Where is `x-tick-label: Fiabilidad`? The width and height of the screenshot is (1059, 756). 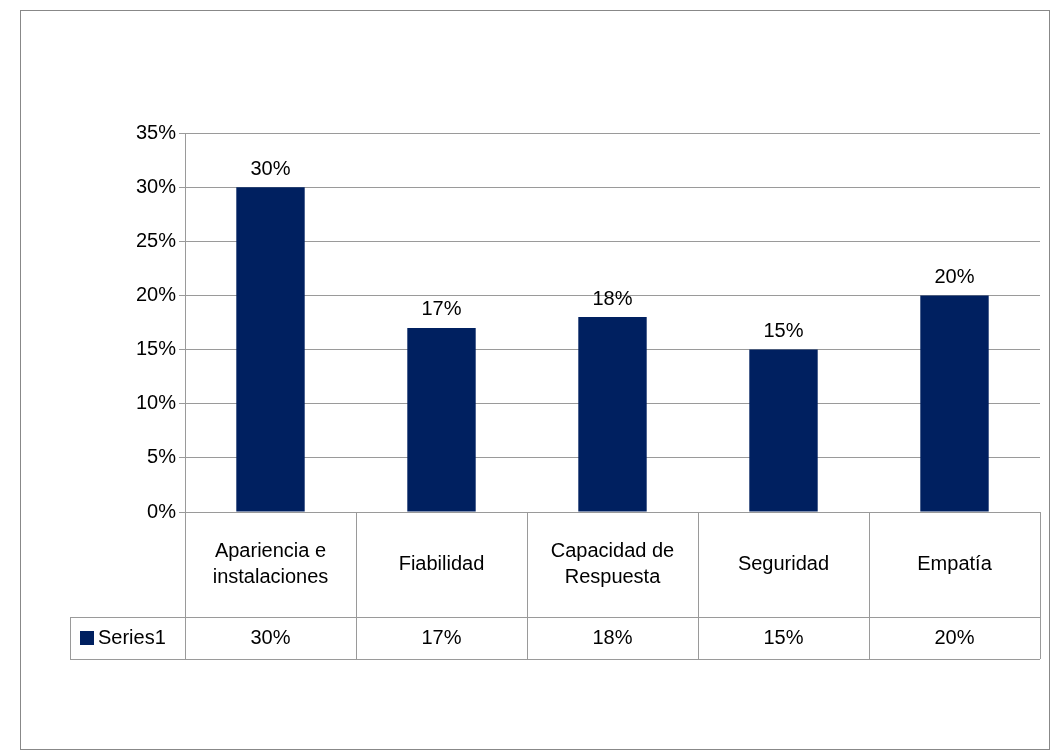
x-tick-label: Fiabilidad is located at coordinates (441, 563).